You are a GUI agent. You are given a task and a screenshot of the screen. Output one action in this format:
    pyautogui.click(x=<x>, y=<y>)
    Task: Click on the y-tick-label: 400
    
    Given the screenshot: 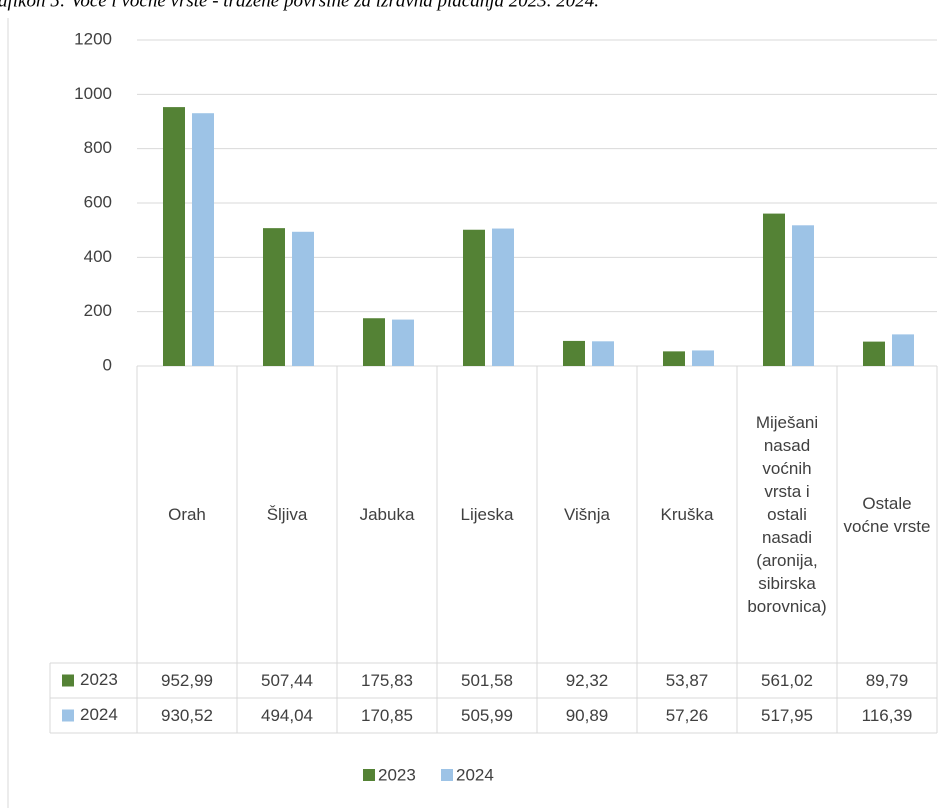 What is the action you would take?
    pyautogui.click(x=98, y=256)
    